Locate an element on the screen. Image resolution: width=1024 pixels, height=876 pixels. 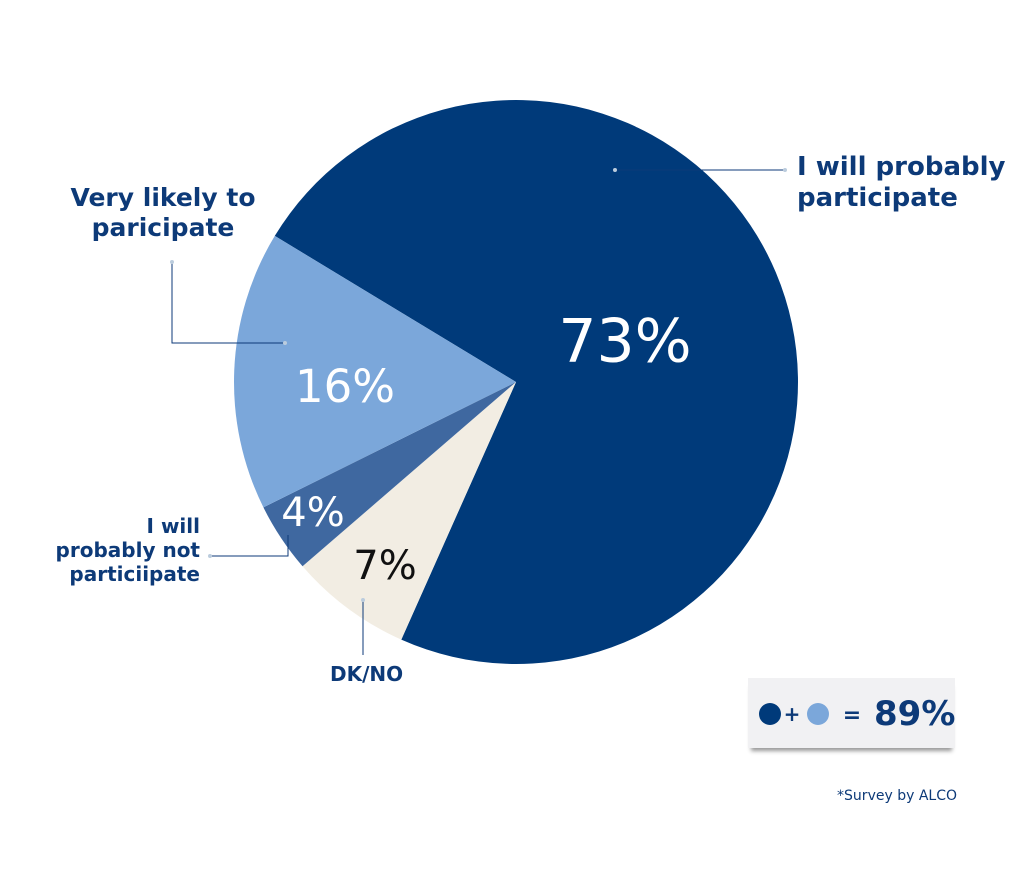
value-label: 7% is located at coordinates (384, 566).